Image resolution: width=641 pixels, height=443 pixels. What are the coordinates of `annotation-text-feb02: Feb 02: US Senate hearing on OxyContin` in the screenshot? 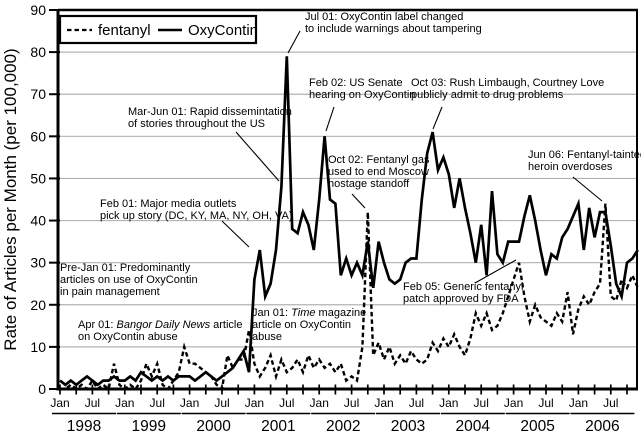 It's located at (362, 89).